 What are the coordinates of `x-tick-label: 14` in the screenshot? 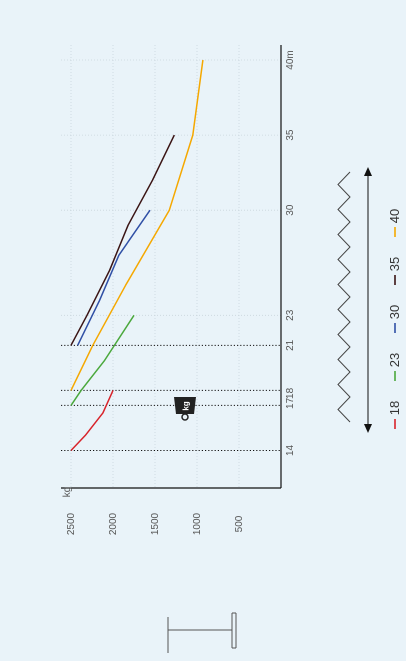 It's located at (290, 450).